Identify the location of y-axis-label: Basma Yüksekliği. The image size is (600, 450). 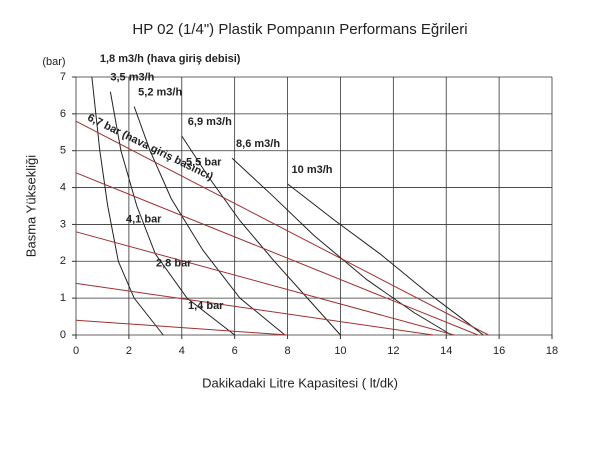
(30, 206).